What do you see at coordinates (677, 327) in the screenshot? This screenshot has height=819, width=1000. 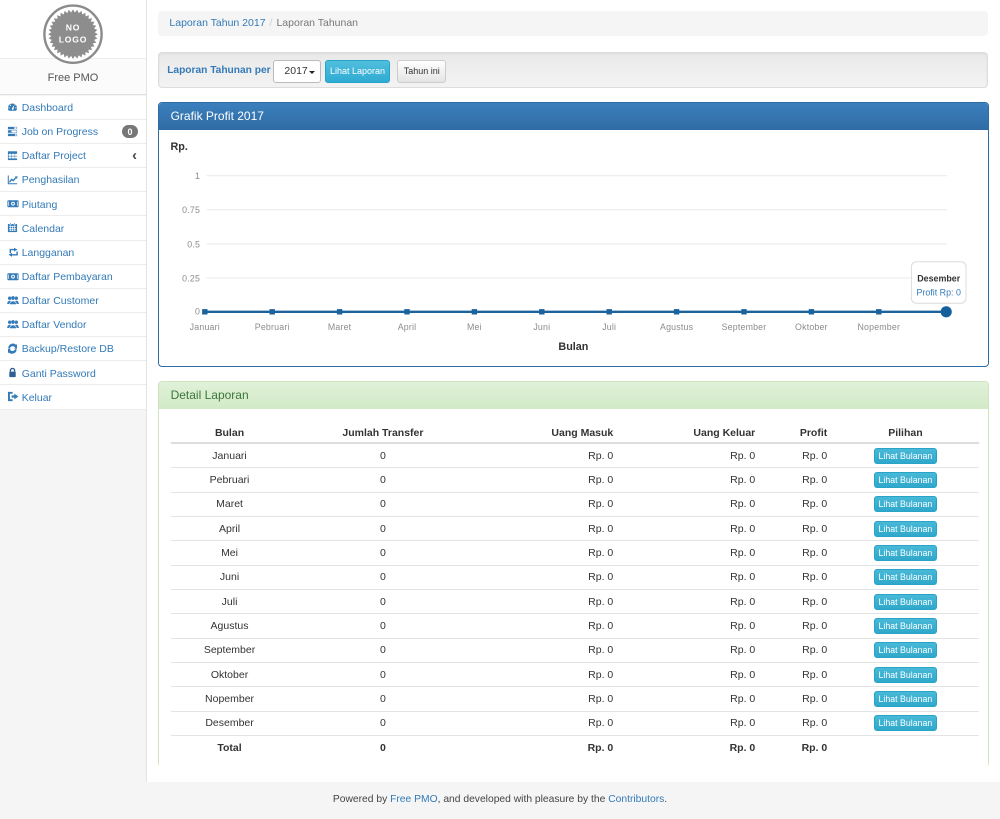 I see `svg-text: Agustus` at bounding box center [677, 327].